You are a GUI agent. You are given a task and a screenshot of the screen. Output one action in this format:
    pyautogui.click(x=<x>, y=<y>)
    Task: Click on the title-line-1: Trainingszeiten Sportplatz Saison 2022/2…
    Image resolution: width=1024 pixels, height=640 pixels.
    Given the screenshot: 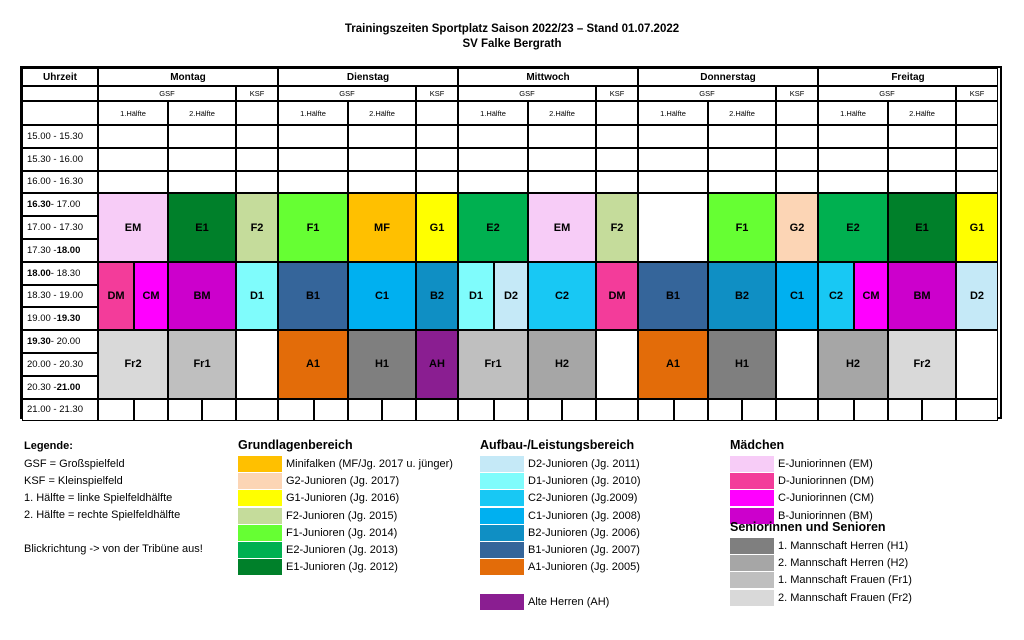 What is the action you would take?
    pyautogui.click(x=512, y=29)
    